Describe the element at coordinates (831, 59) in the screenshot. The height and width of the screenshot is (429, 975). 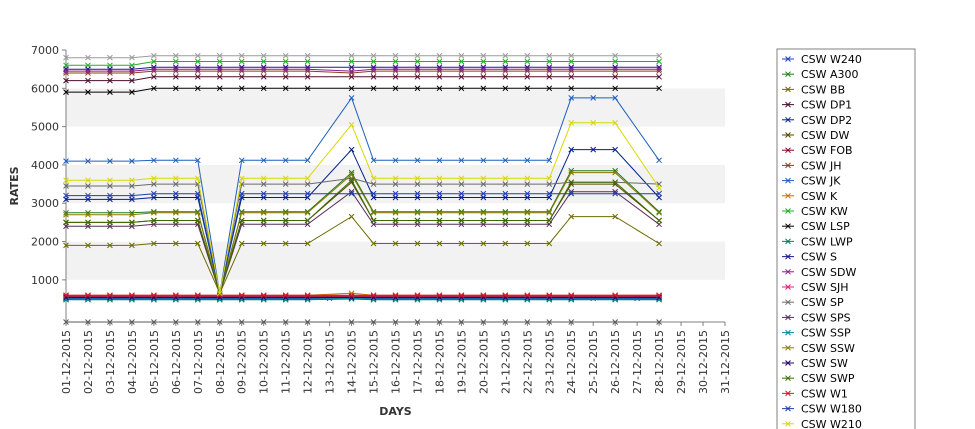
I see `legend-label: CSW W240` at that location.